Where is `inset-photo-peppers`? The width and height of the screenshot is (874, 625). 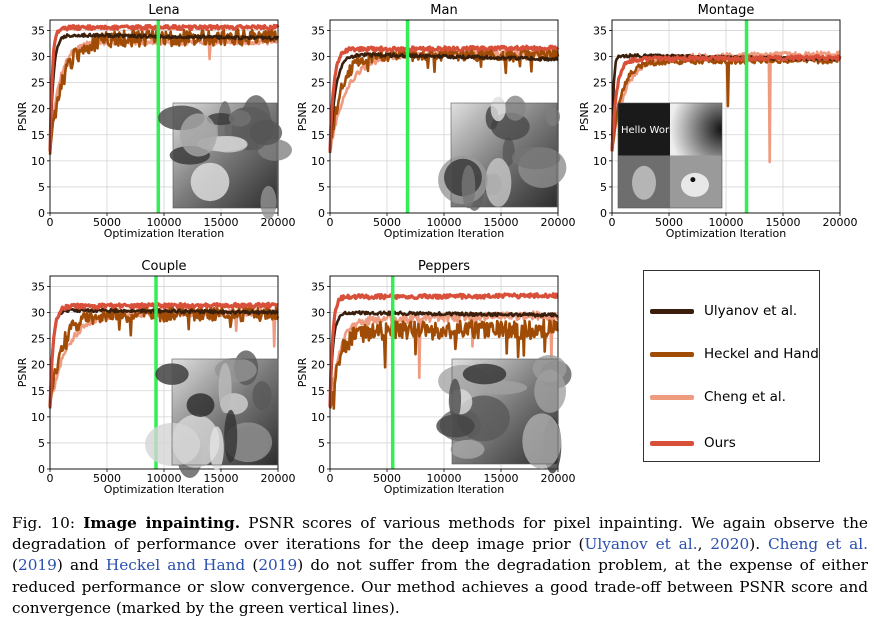
inset-photo-peppers is located at coordinates (504, 414).